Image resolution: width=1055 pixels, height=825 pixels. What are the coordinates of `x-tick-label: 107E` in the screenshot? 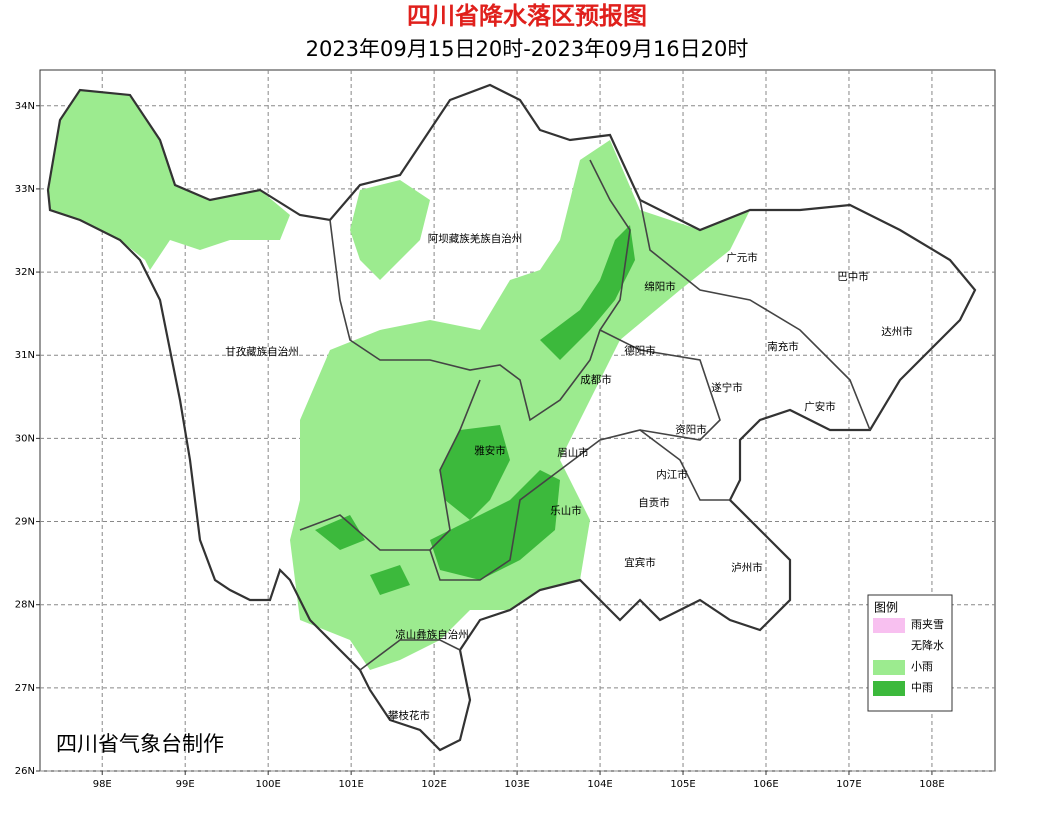 It's located at (848, 784).